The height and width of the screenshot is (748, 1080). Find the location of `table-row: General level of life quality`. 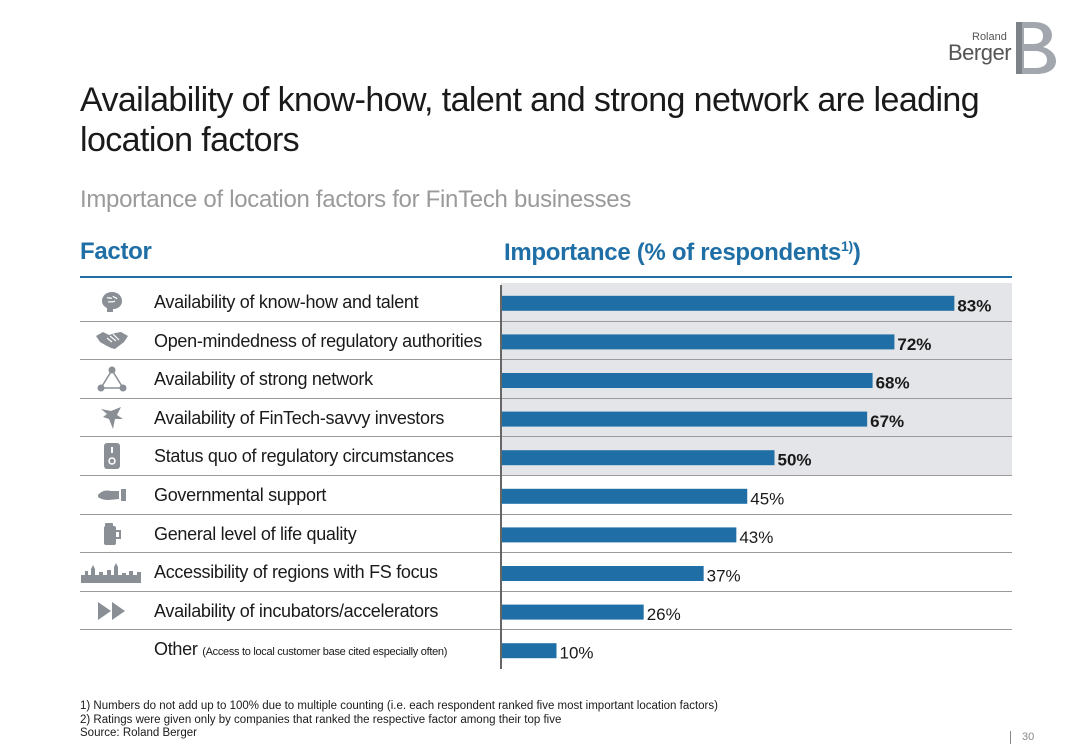

table-row: General level of life quality is located at coordinates (546, 534).